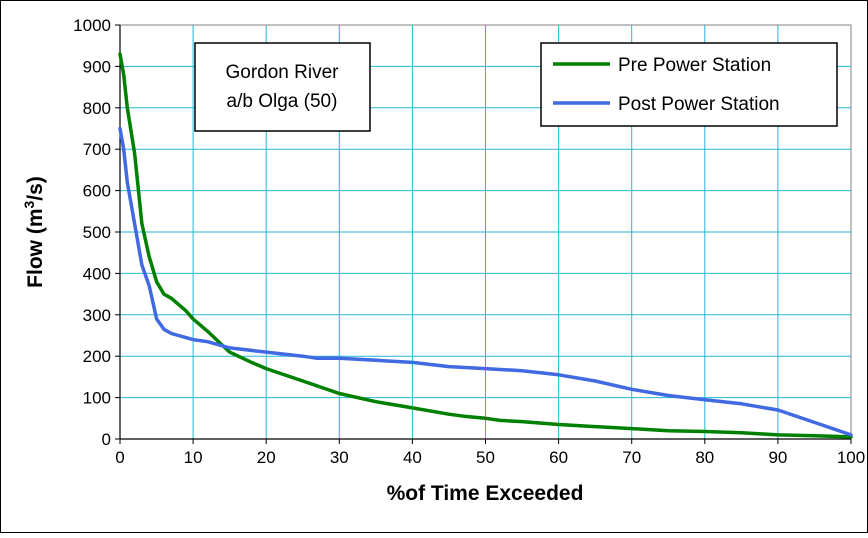 Image resolution: width=868 pixels, height=538 pixels. I want to click on x-tick-label: 0, so click(119, 457).